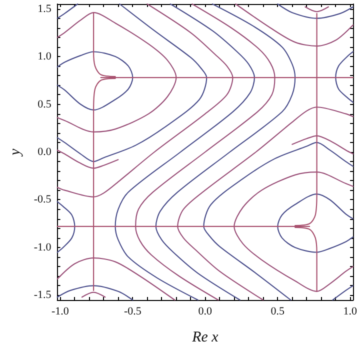 This screenshot has width=360, height=350. Describe the element at coordinates (205, 312) in the screenshot. I see `x-tick-label: 0.0` at that location.